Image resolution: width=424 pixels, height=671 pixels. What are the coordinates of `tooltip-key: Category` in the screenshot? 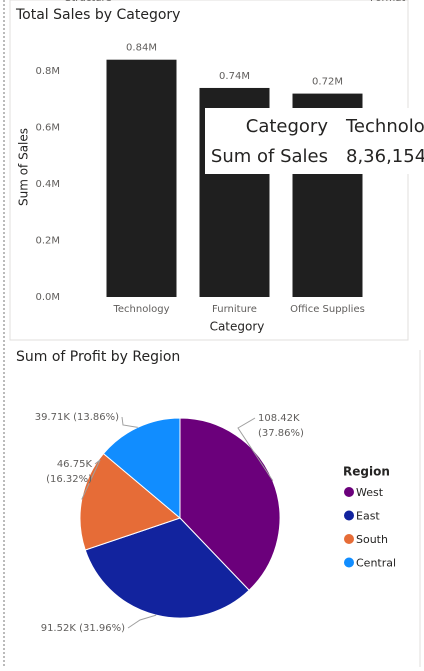 It's located at (287, 126).